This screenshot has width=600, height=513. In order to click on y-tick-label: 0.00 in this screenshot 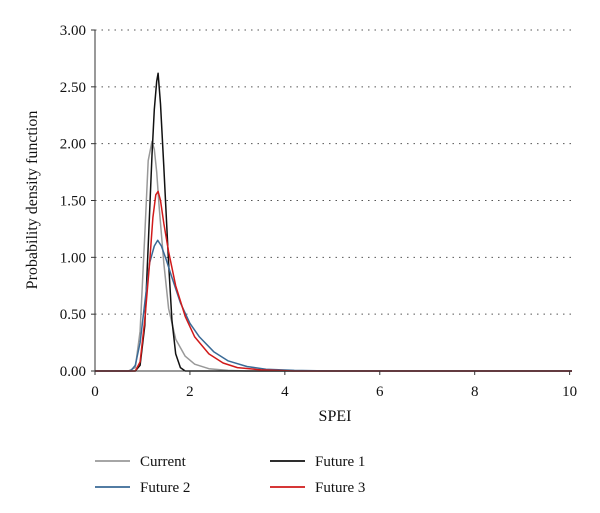, I will do `click(73, 372)`.